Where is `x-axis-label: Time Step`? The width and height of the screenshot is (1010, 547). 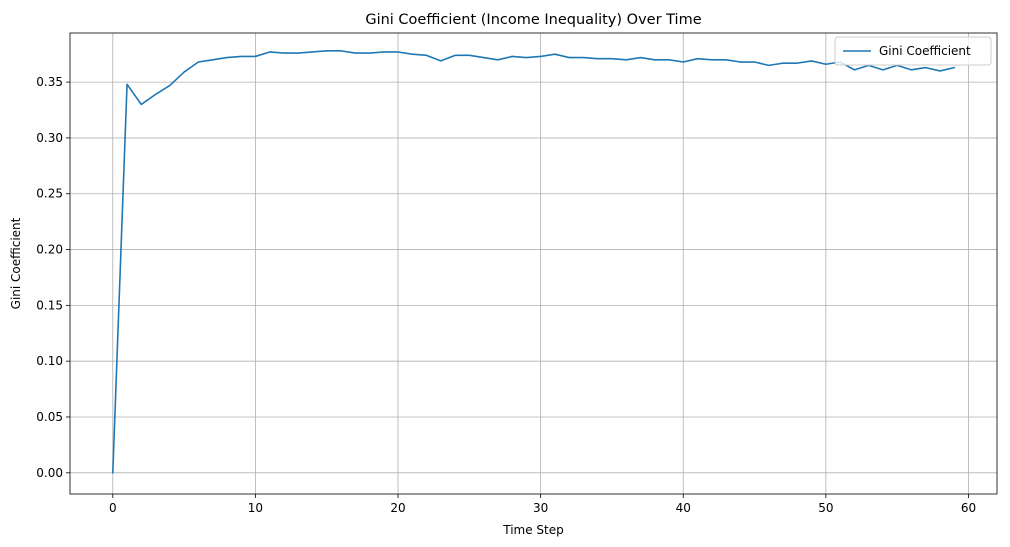 x-axis-label: Time Step is located at coordinates (533, 530).